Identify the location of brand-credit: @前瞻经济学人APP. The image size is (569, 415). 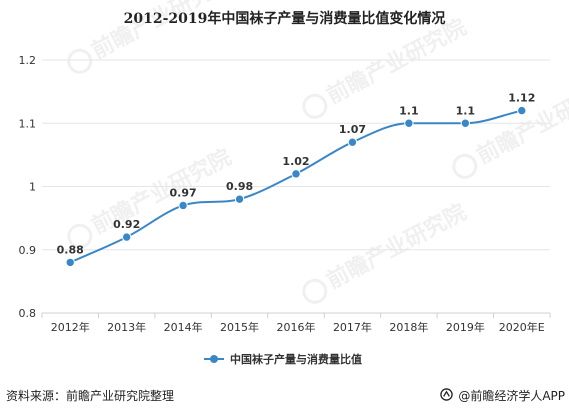
(511, 396).